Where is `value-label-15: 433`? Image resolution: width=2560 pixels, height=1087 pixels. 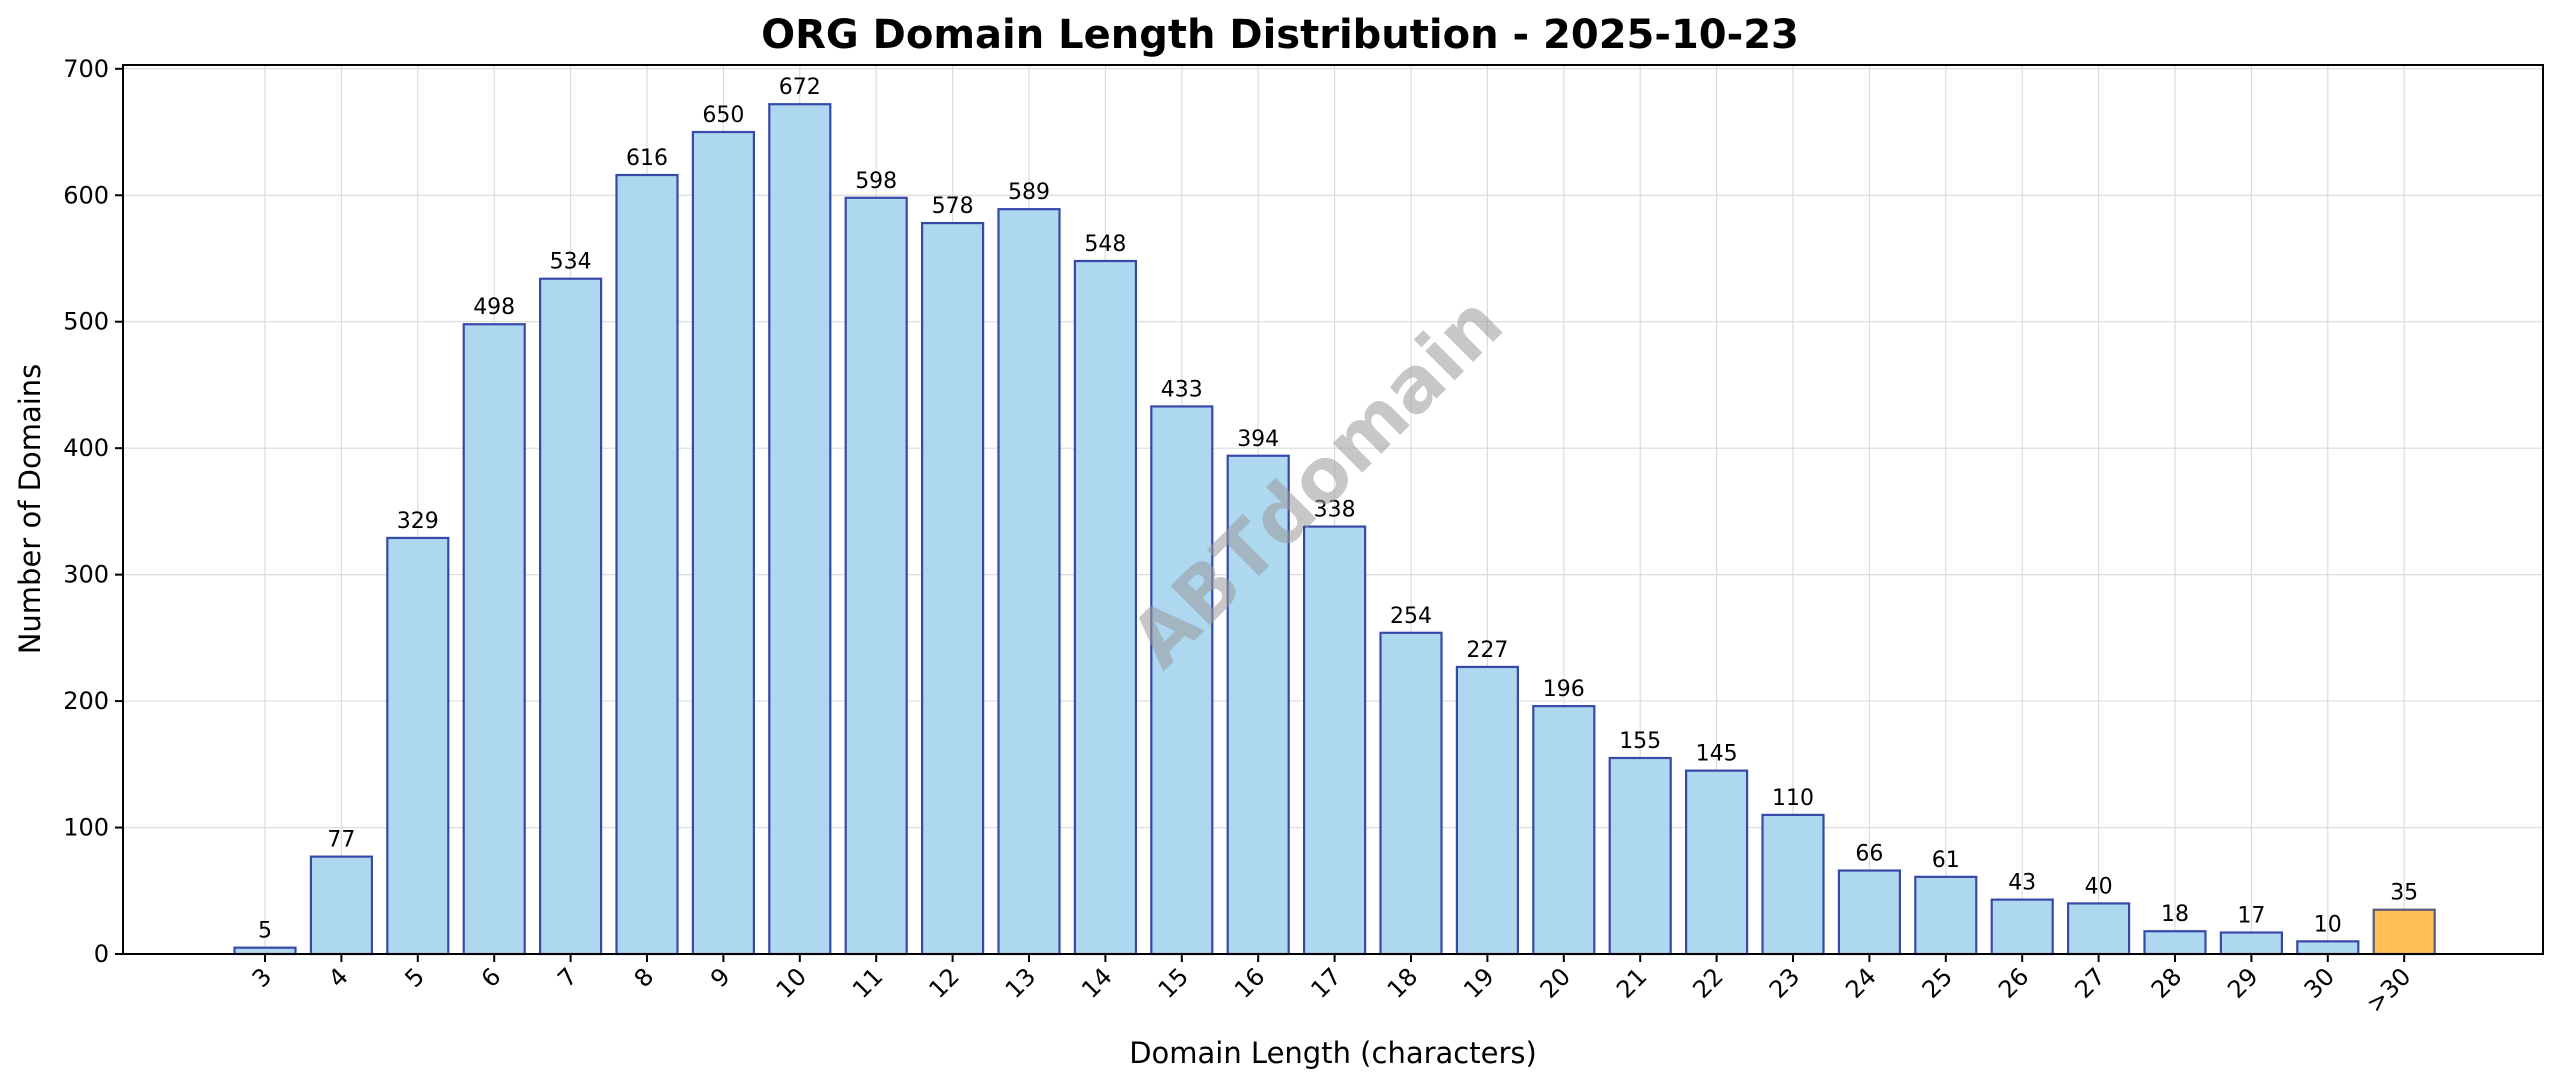 value-label-15: 433 is located at coordinates (1182, 389).